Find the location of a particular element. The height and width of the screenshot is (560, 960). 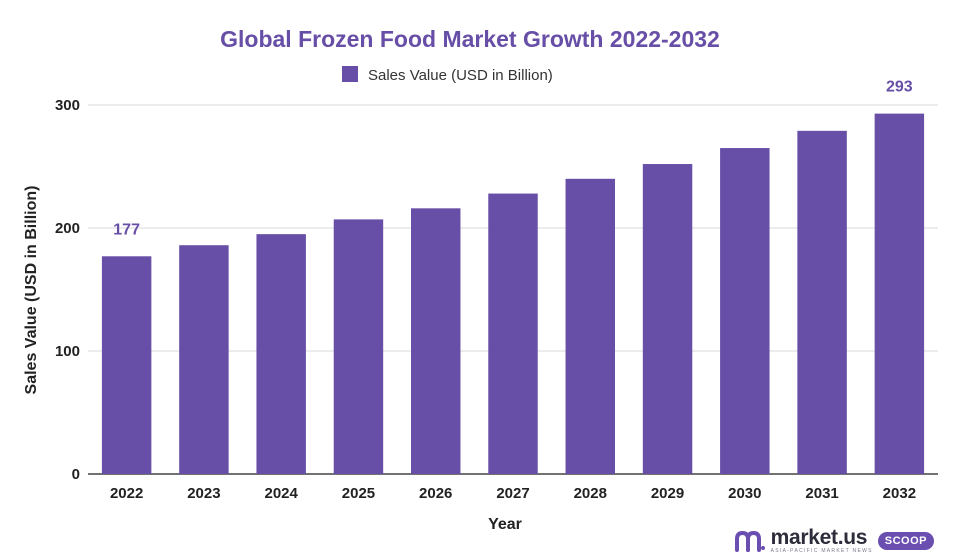

x-tick-label: 2024 is located at coordinates (281, 493).